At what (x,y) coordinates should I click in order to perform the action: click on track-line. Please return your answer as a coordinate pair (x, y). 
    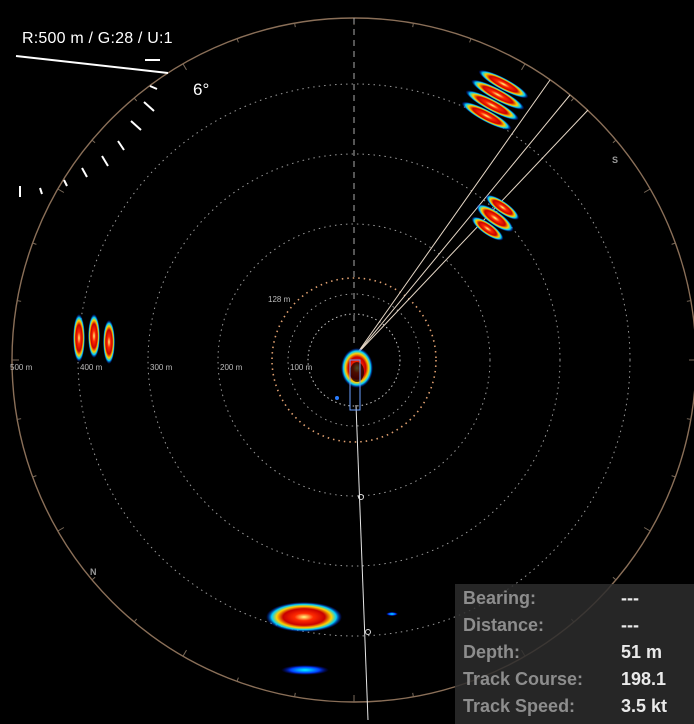
    Looking at the image, I should click on (362, 562).